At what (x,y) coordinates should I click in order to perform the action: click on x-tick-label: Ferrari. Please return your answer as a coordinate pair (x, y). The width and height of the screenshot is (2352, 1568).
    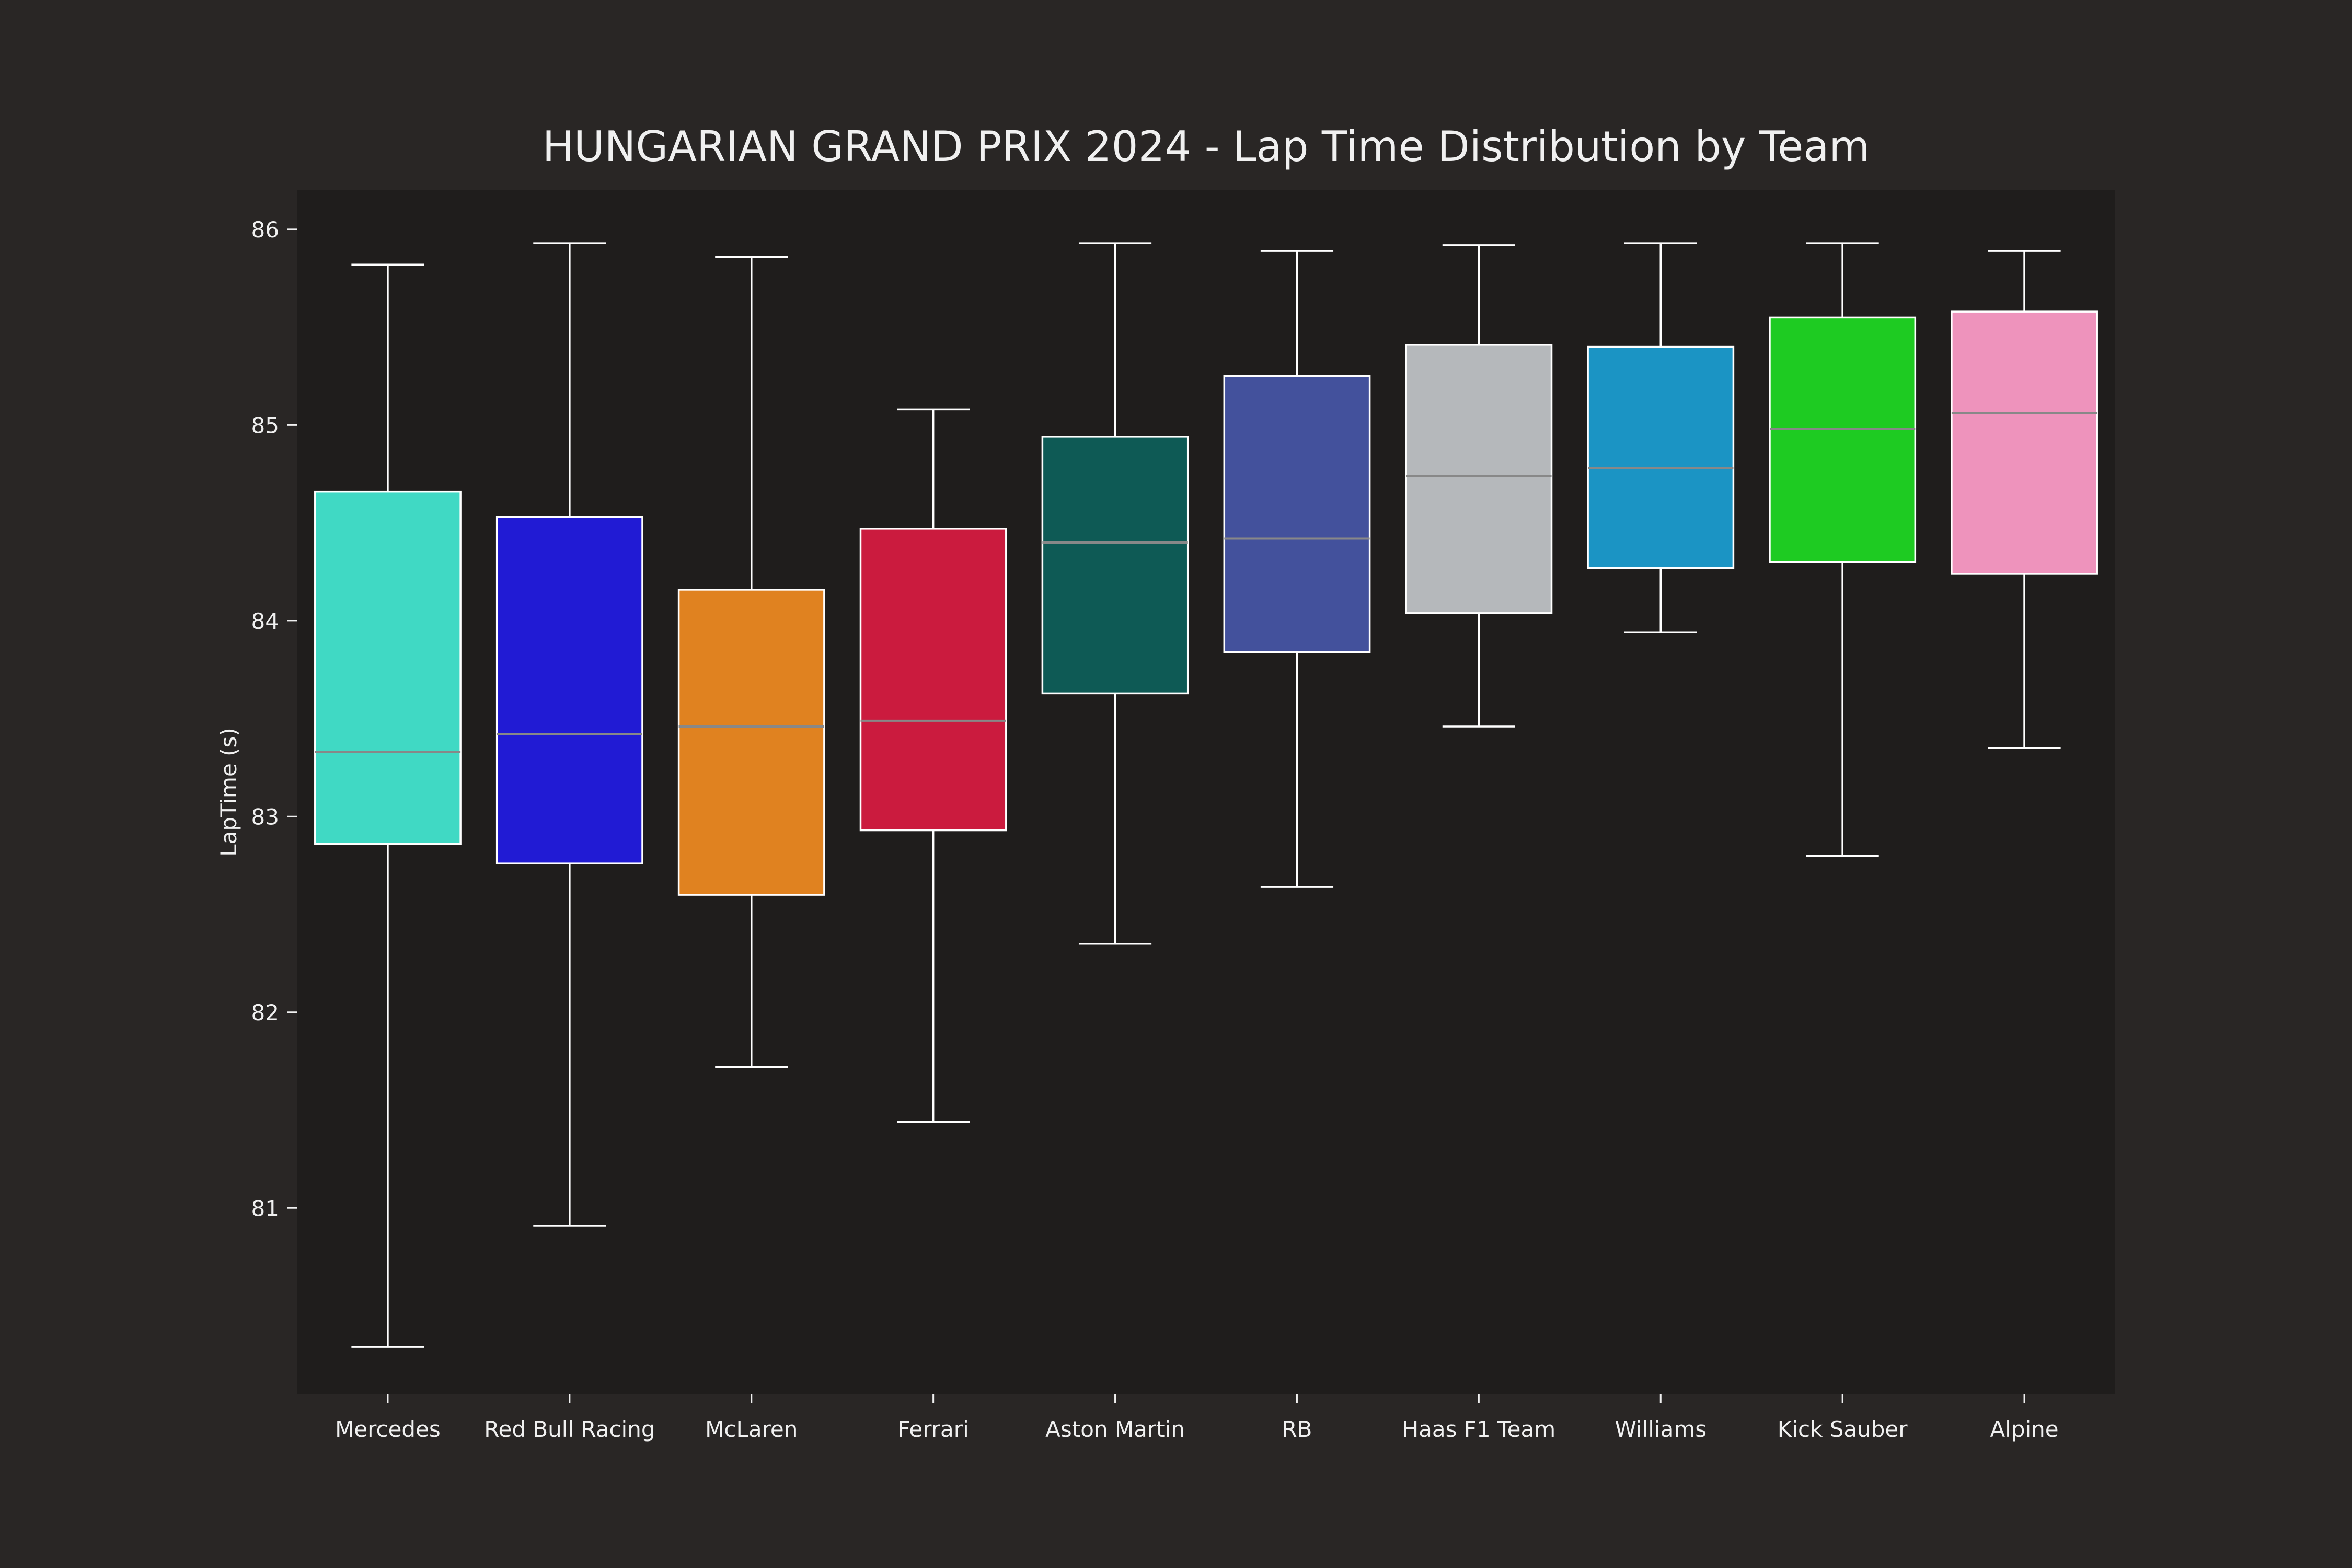
    Looking at the image, I should click on (933, 1429).